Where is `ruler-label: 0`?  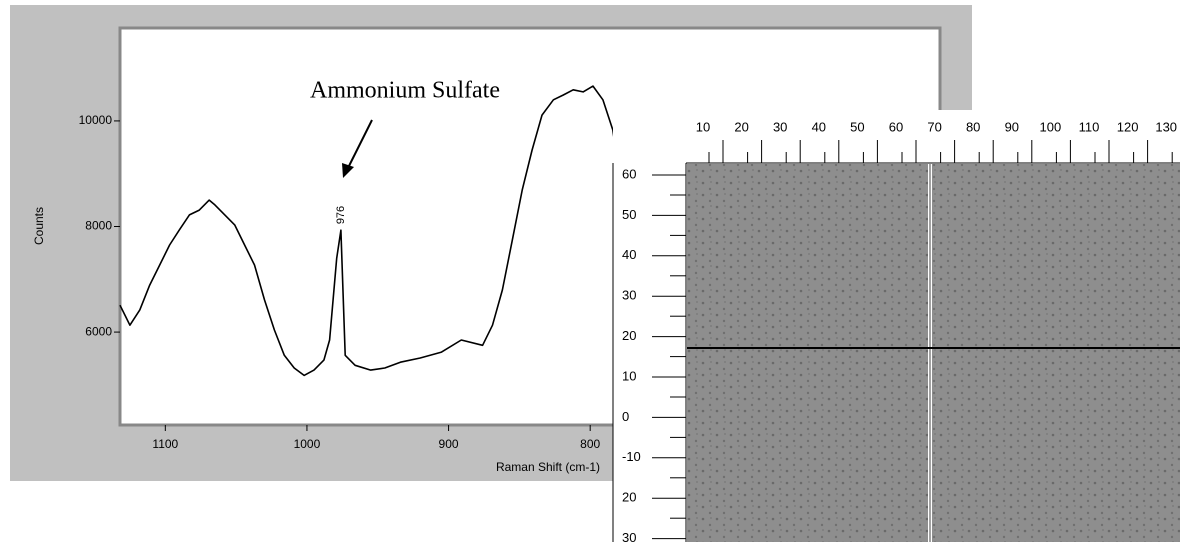
ruler-label: 0 is located at coordinates (625, 416).